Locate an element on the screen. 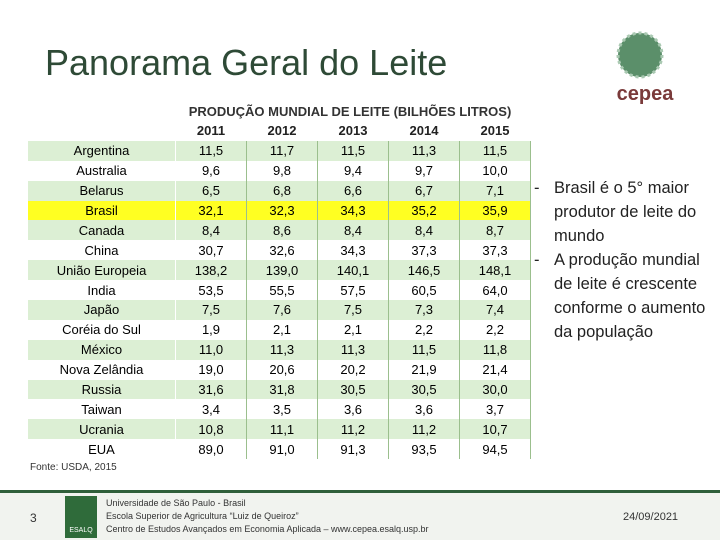  value-cell: 11,8 is located at coordinates (495, 349).